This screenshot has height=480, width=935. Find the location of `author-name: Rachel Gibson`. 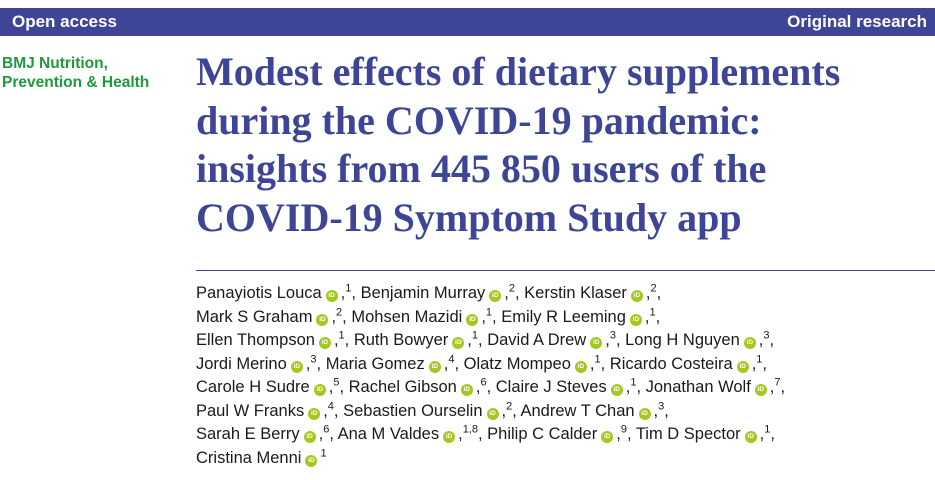

author-name: Rachel Gibson is located at coordinates (402, 387).